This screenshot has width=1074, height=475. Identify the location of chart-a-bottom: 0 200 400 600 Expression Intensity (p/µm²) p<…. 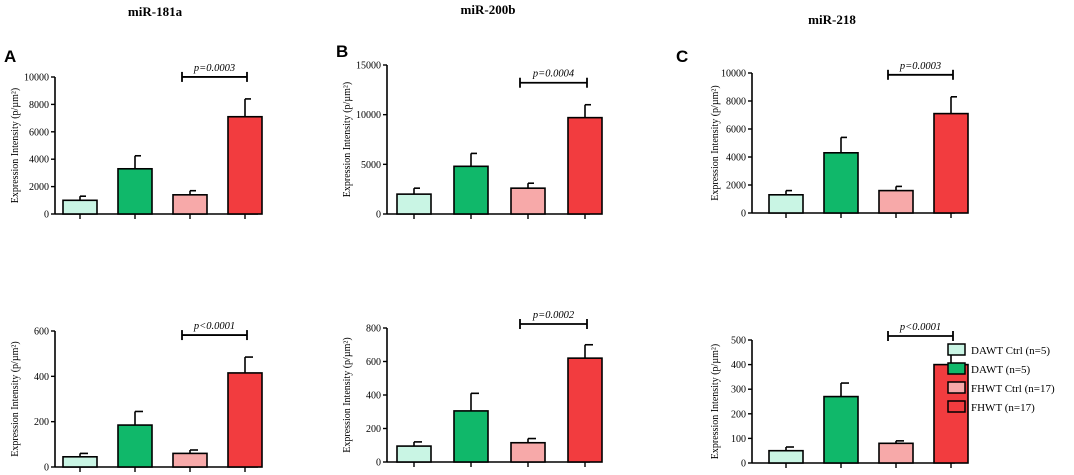
(136, 397).